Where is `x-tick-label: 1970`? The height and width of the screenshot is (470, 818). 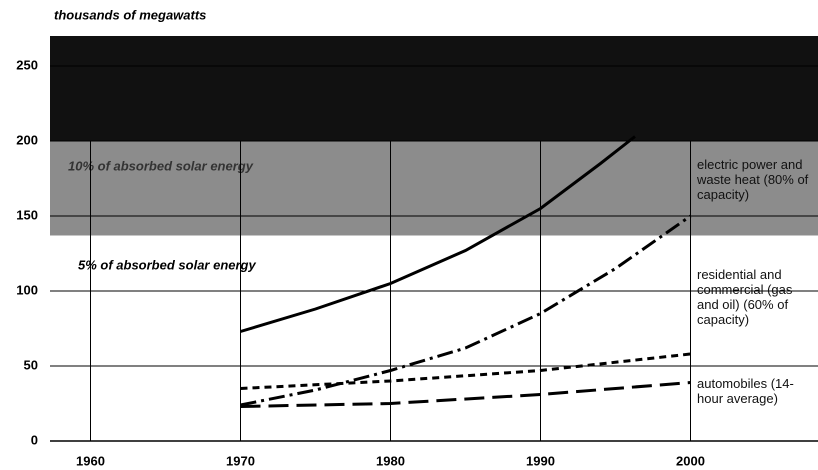 x-tick-label: 1970 is located at coordinates (240, 460).